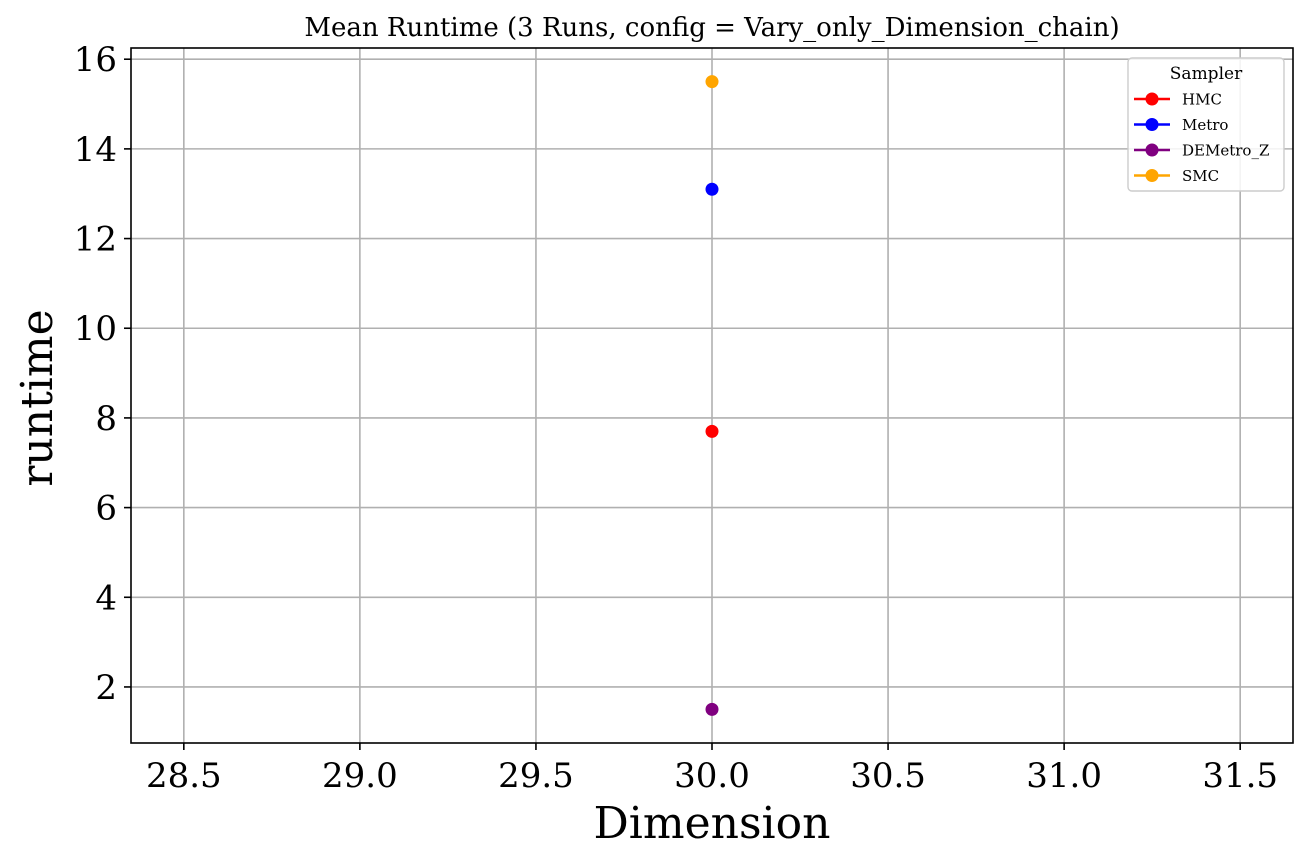 The width and height of the screenshot is (1308, 862). What do you see at coordinates (1200, 176) in the screenshot?
I see `legend-label: SMC` at bounding box center [1200, 176].